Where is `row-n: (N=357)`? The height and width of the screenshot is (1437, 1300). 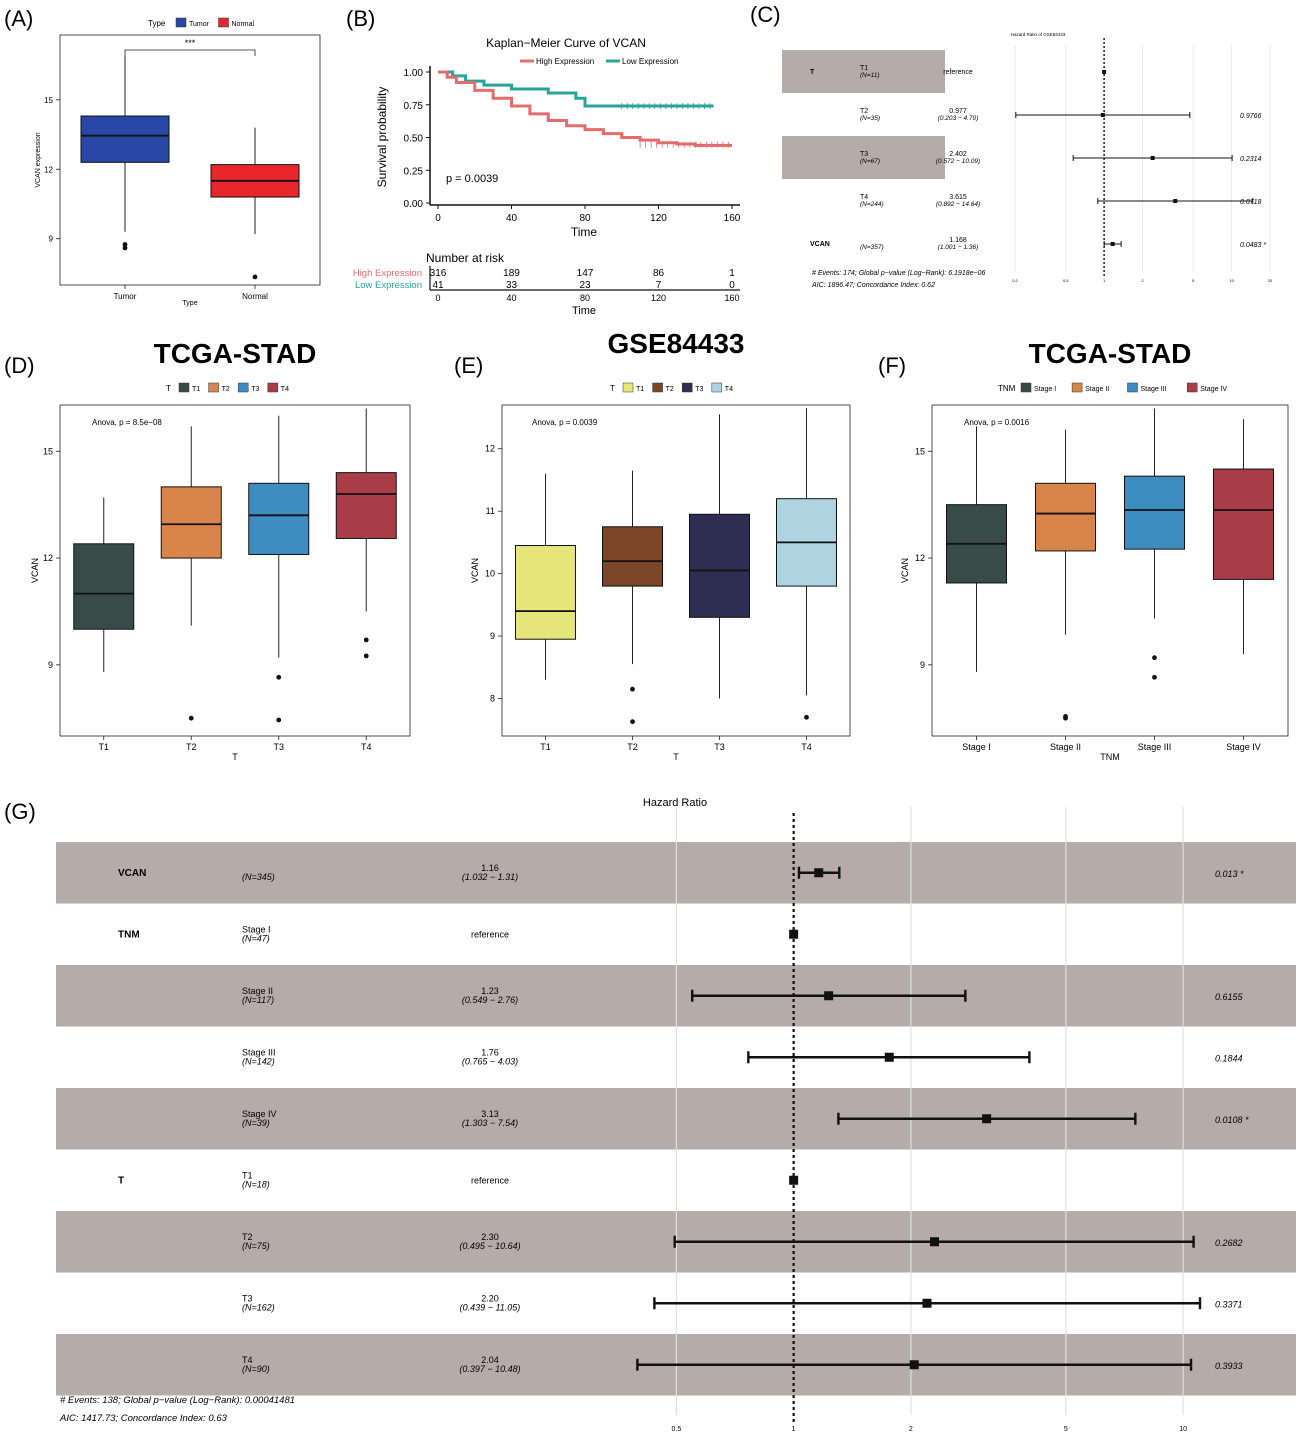 row-n: (N=357) is located at coordinates (872, 247).